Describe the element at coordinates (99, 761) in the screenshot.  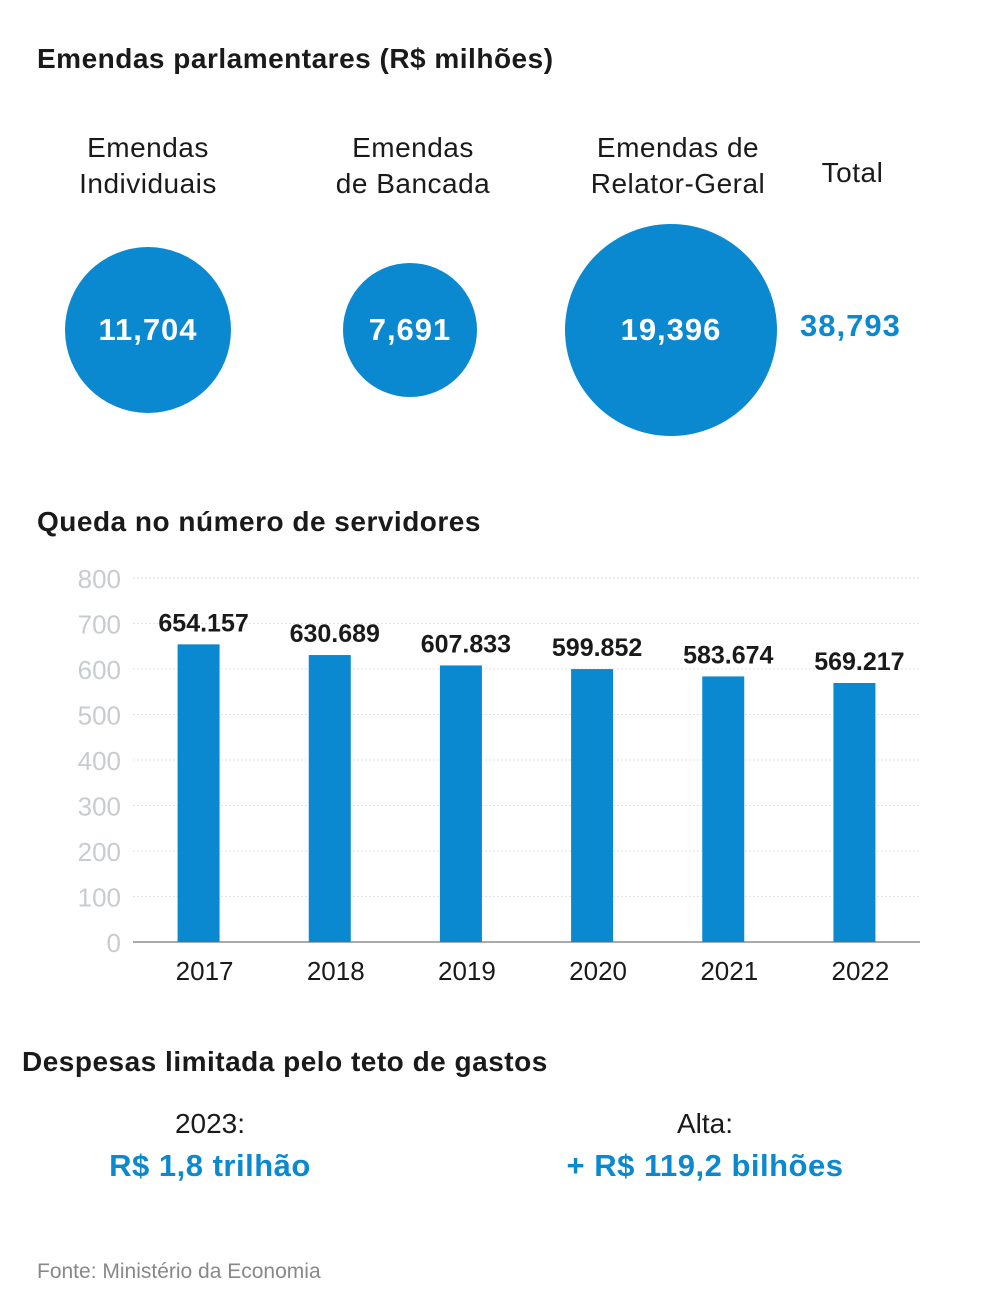
I see `y-tick-label: 400` at that location.